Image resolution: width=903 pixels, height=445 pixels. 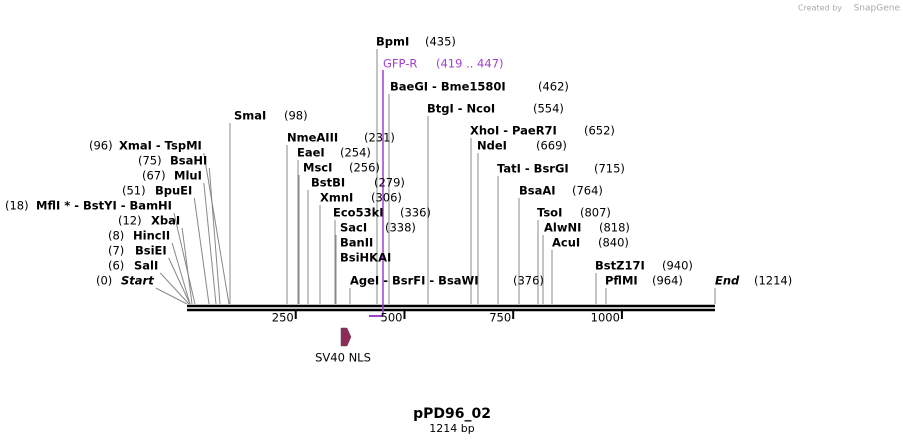 I want to click on site-position: (435), so click(x=440, y=42).